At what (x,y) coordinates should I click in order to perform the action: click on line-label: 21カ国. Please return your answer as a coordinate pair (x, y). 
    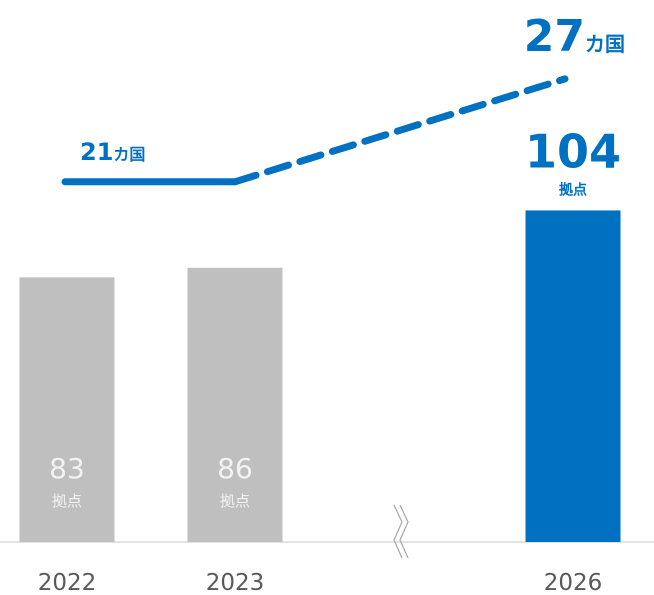
    Looking at the image, I should click on (112, 152).